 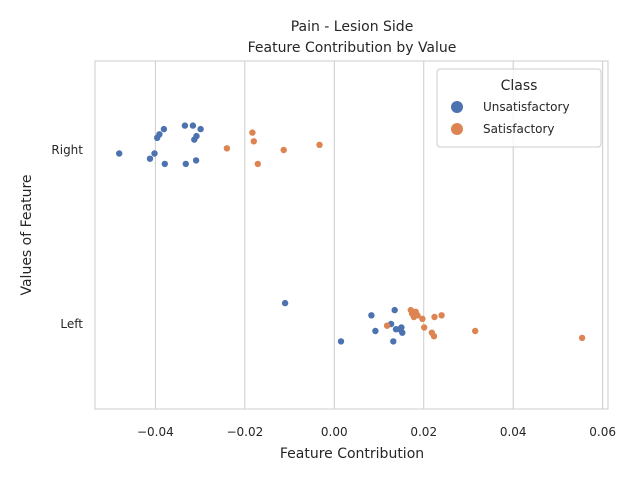 What do you see at coordinates (71, 324) in the screenshot?
I see `y-tick-label: Left` at bounding box center [71, 324].